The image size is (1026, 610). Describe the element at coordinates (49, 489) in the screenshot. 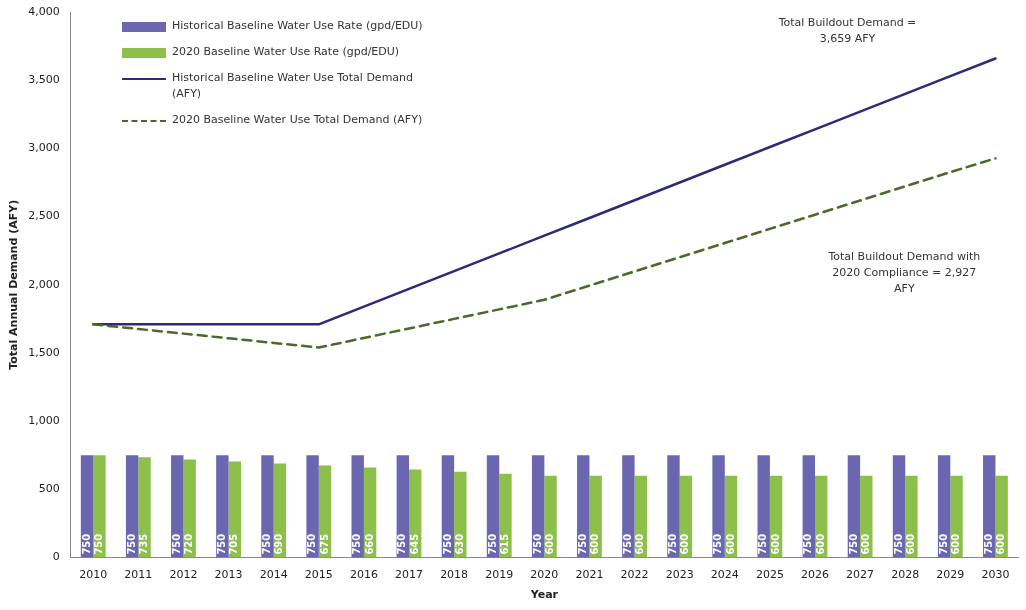

I see `y-tick-label: 500` at that location.